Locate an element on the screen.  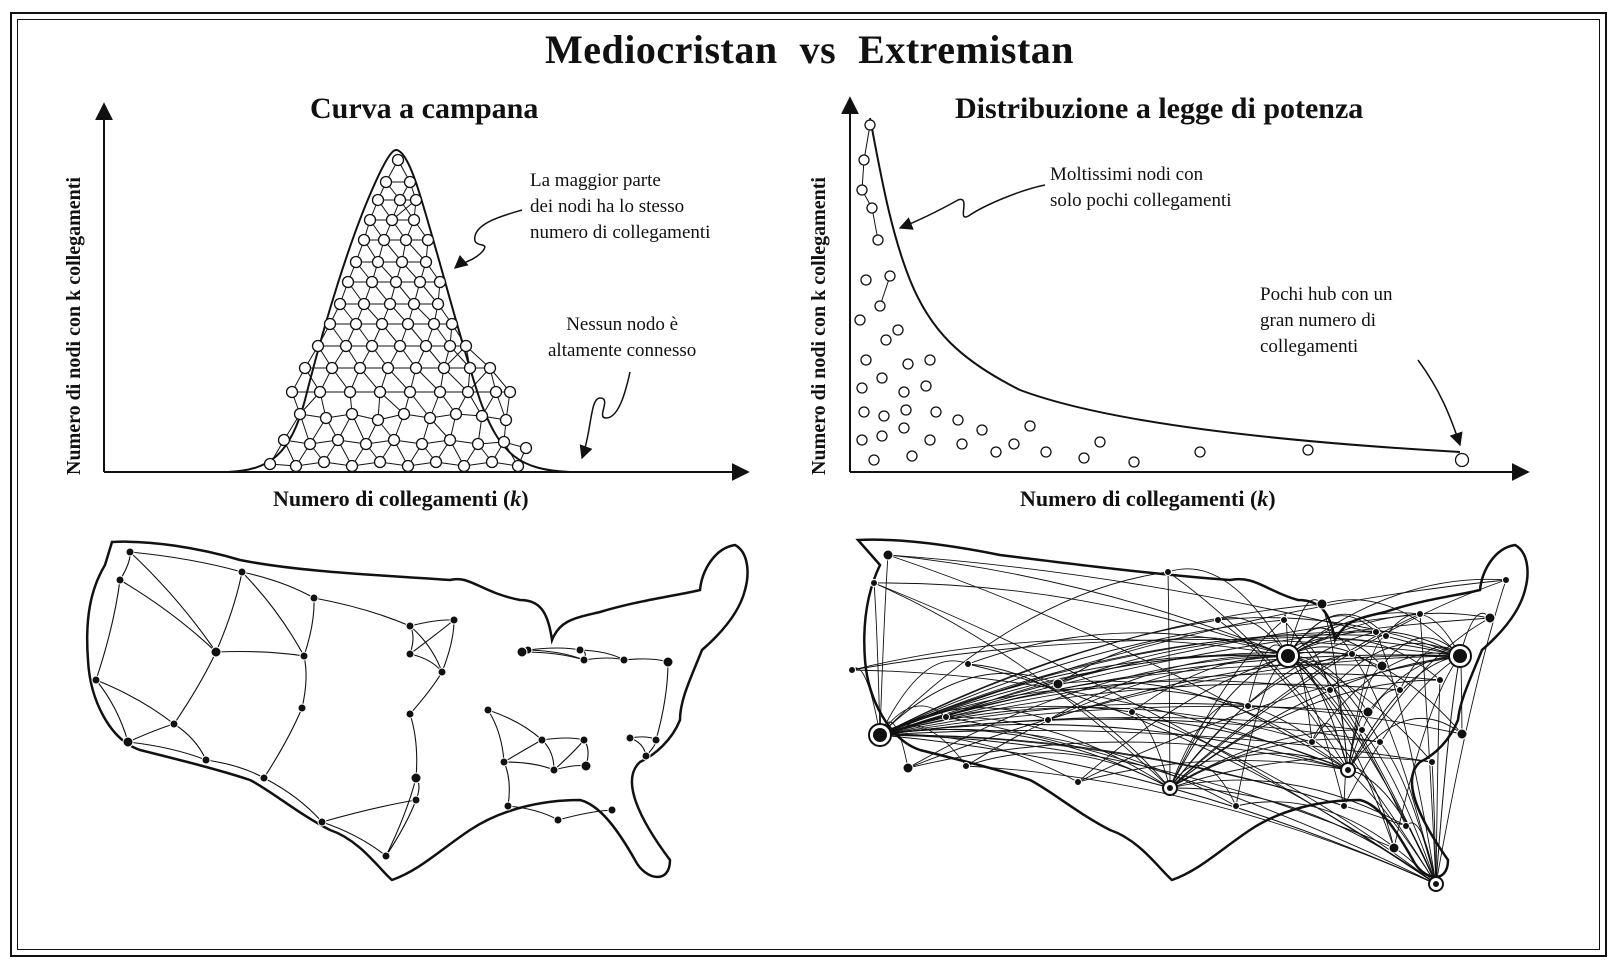
left-annotation-bottom-arrow is located at coordinates (605, 415).